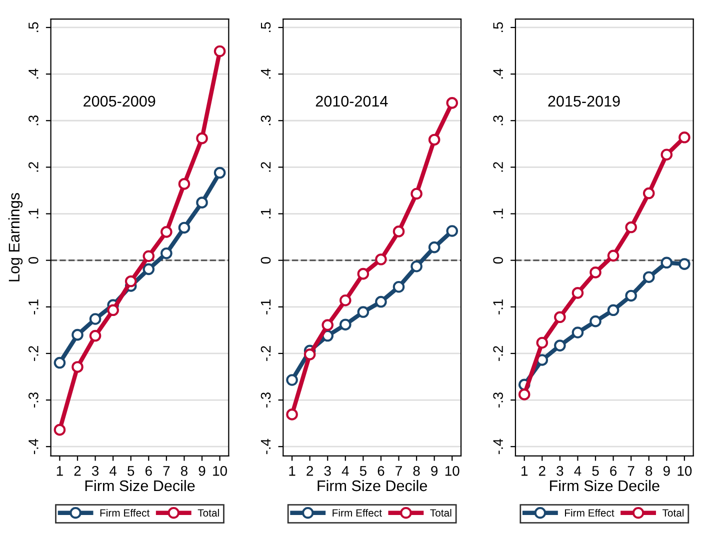 This screenshot has width=726, height=546. Describe the element at coordinates (220, 471) in the screenshot. I see `x-tick-label: 10` at that location.